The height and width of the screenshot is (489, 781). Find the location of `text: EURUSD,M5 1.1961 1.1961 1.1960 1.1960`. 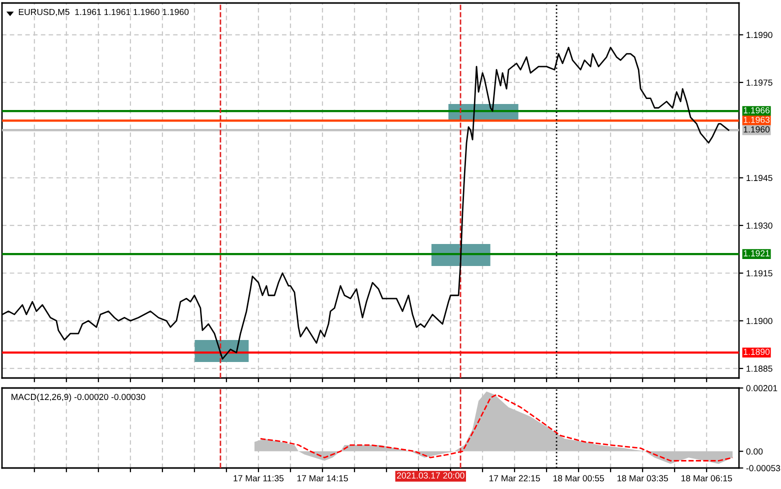

text: EURUSD,M5 1.1961 1.1961 1.1960 1.1960 is located at coordinates (103, 12).